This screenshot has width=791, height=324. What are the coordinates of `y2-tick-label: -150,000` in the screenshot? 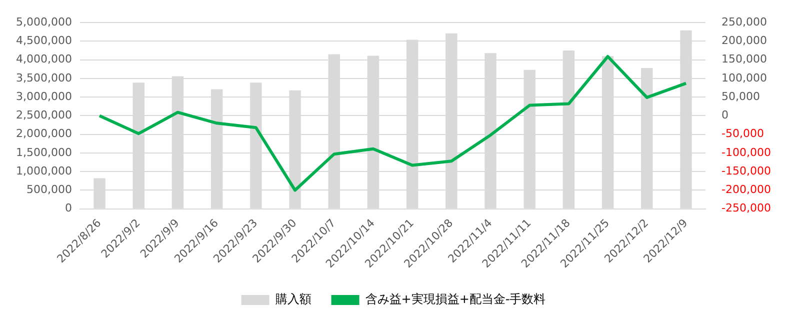 It's located at (747, 171).